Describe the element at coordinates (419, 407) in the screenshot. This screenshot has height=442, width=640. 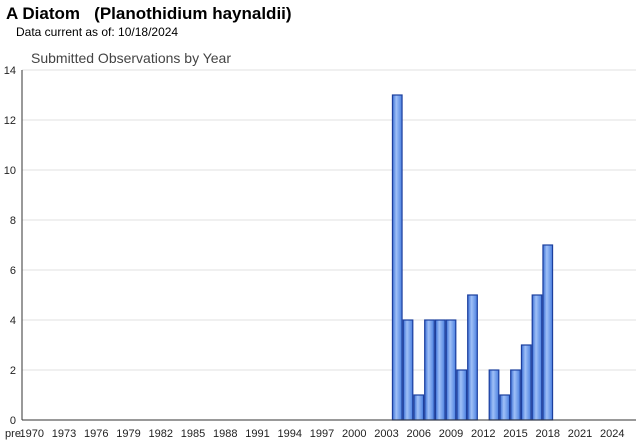
I see `bar-2006` at that location.